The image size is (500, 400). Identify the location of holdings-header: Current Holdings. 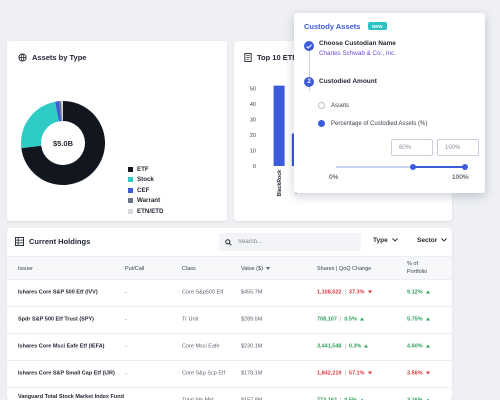
(52, 241).